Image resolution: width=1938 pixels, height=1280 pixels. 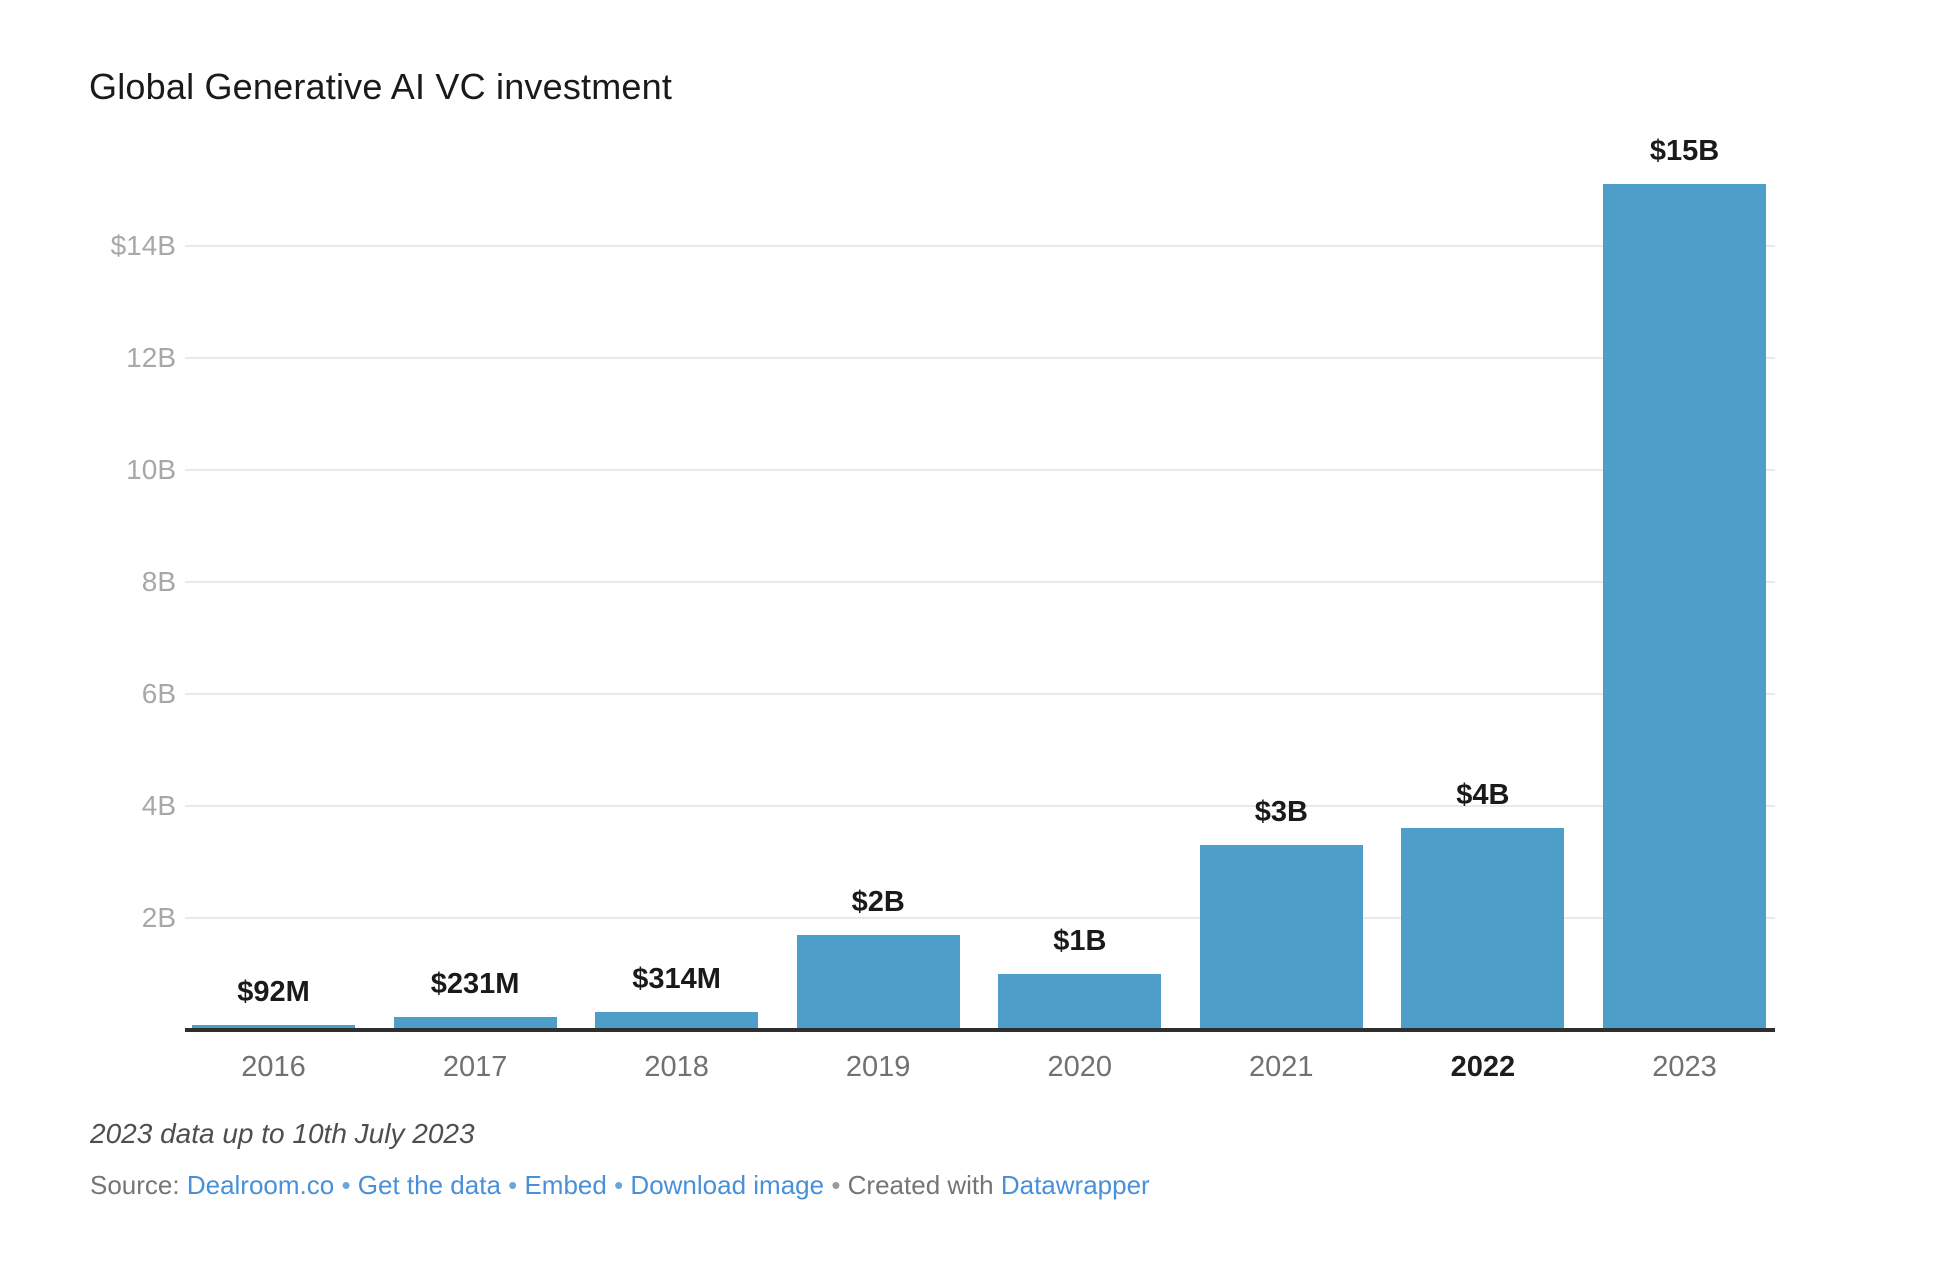 What do you see at coordinates (273, 1027) in the screenshot?
I see `bar-2016` at bounding box center [273, 1027].